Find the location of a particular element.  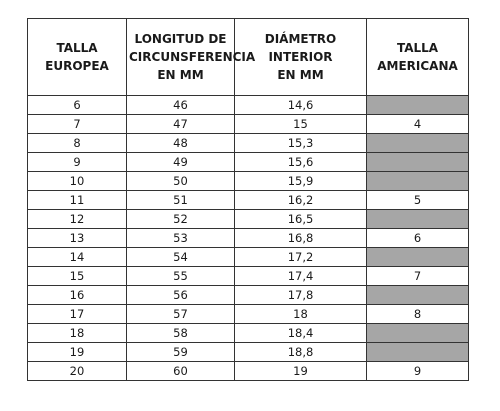

table-row: 20 60 19 9 is located at coordinates (248, 371).